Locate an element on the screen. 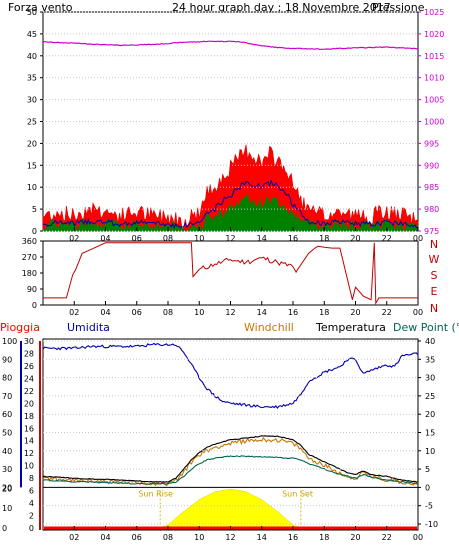 The height and width of the screenshot is (555, 459). pressure-axis-tick-label: 1025 is located at coordinates (434, 12).